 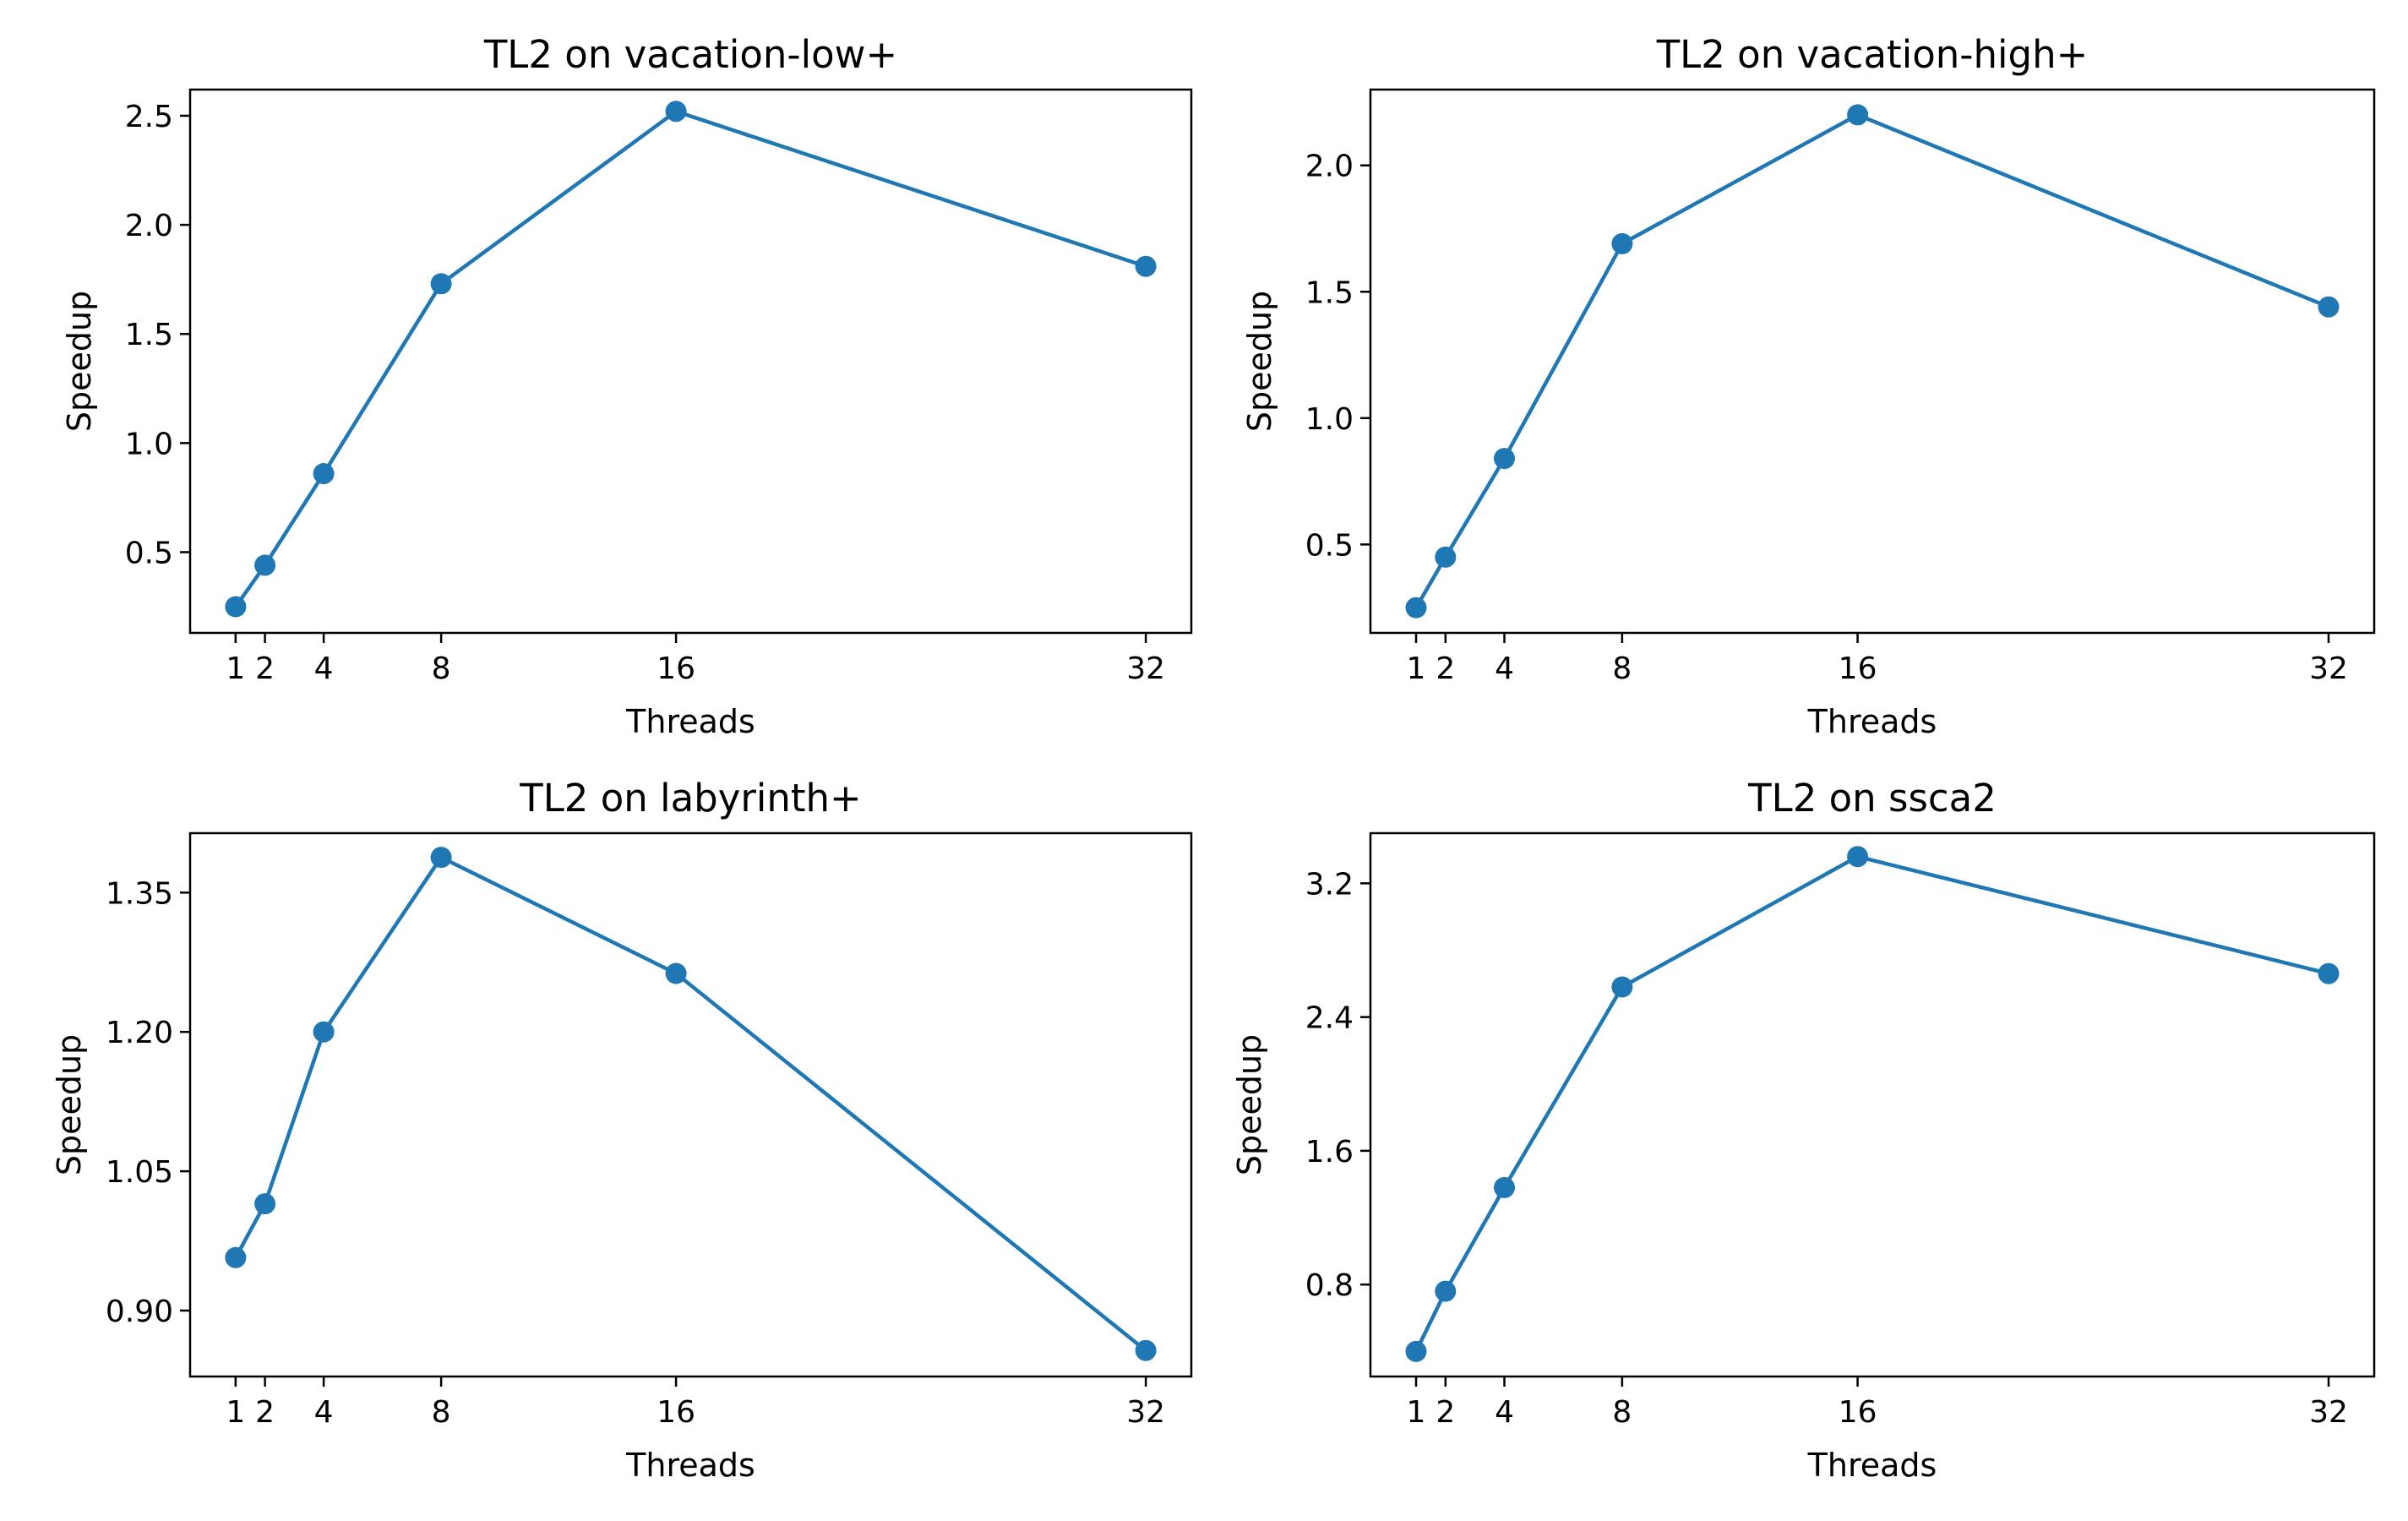 I want to click on y-tick-label: 1.05, so click(x=139, y=1172).